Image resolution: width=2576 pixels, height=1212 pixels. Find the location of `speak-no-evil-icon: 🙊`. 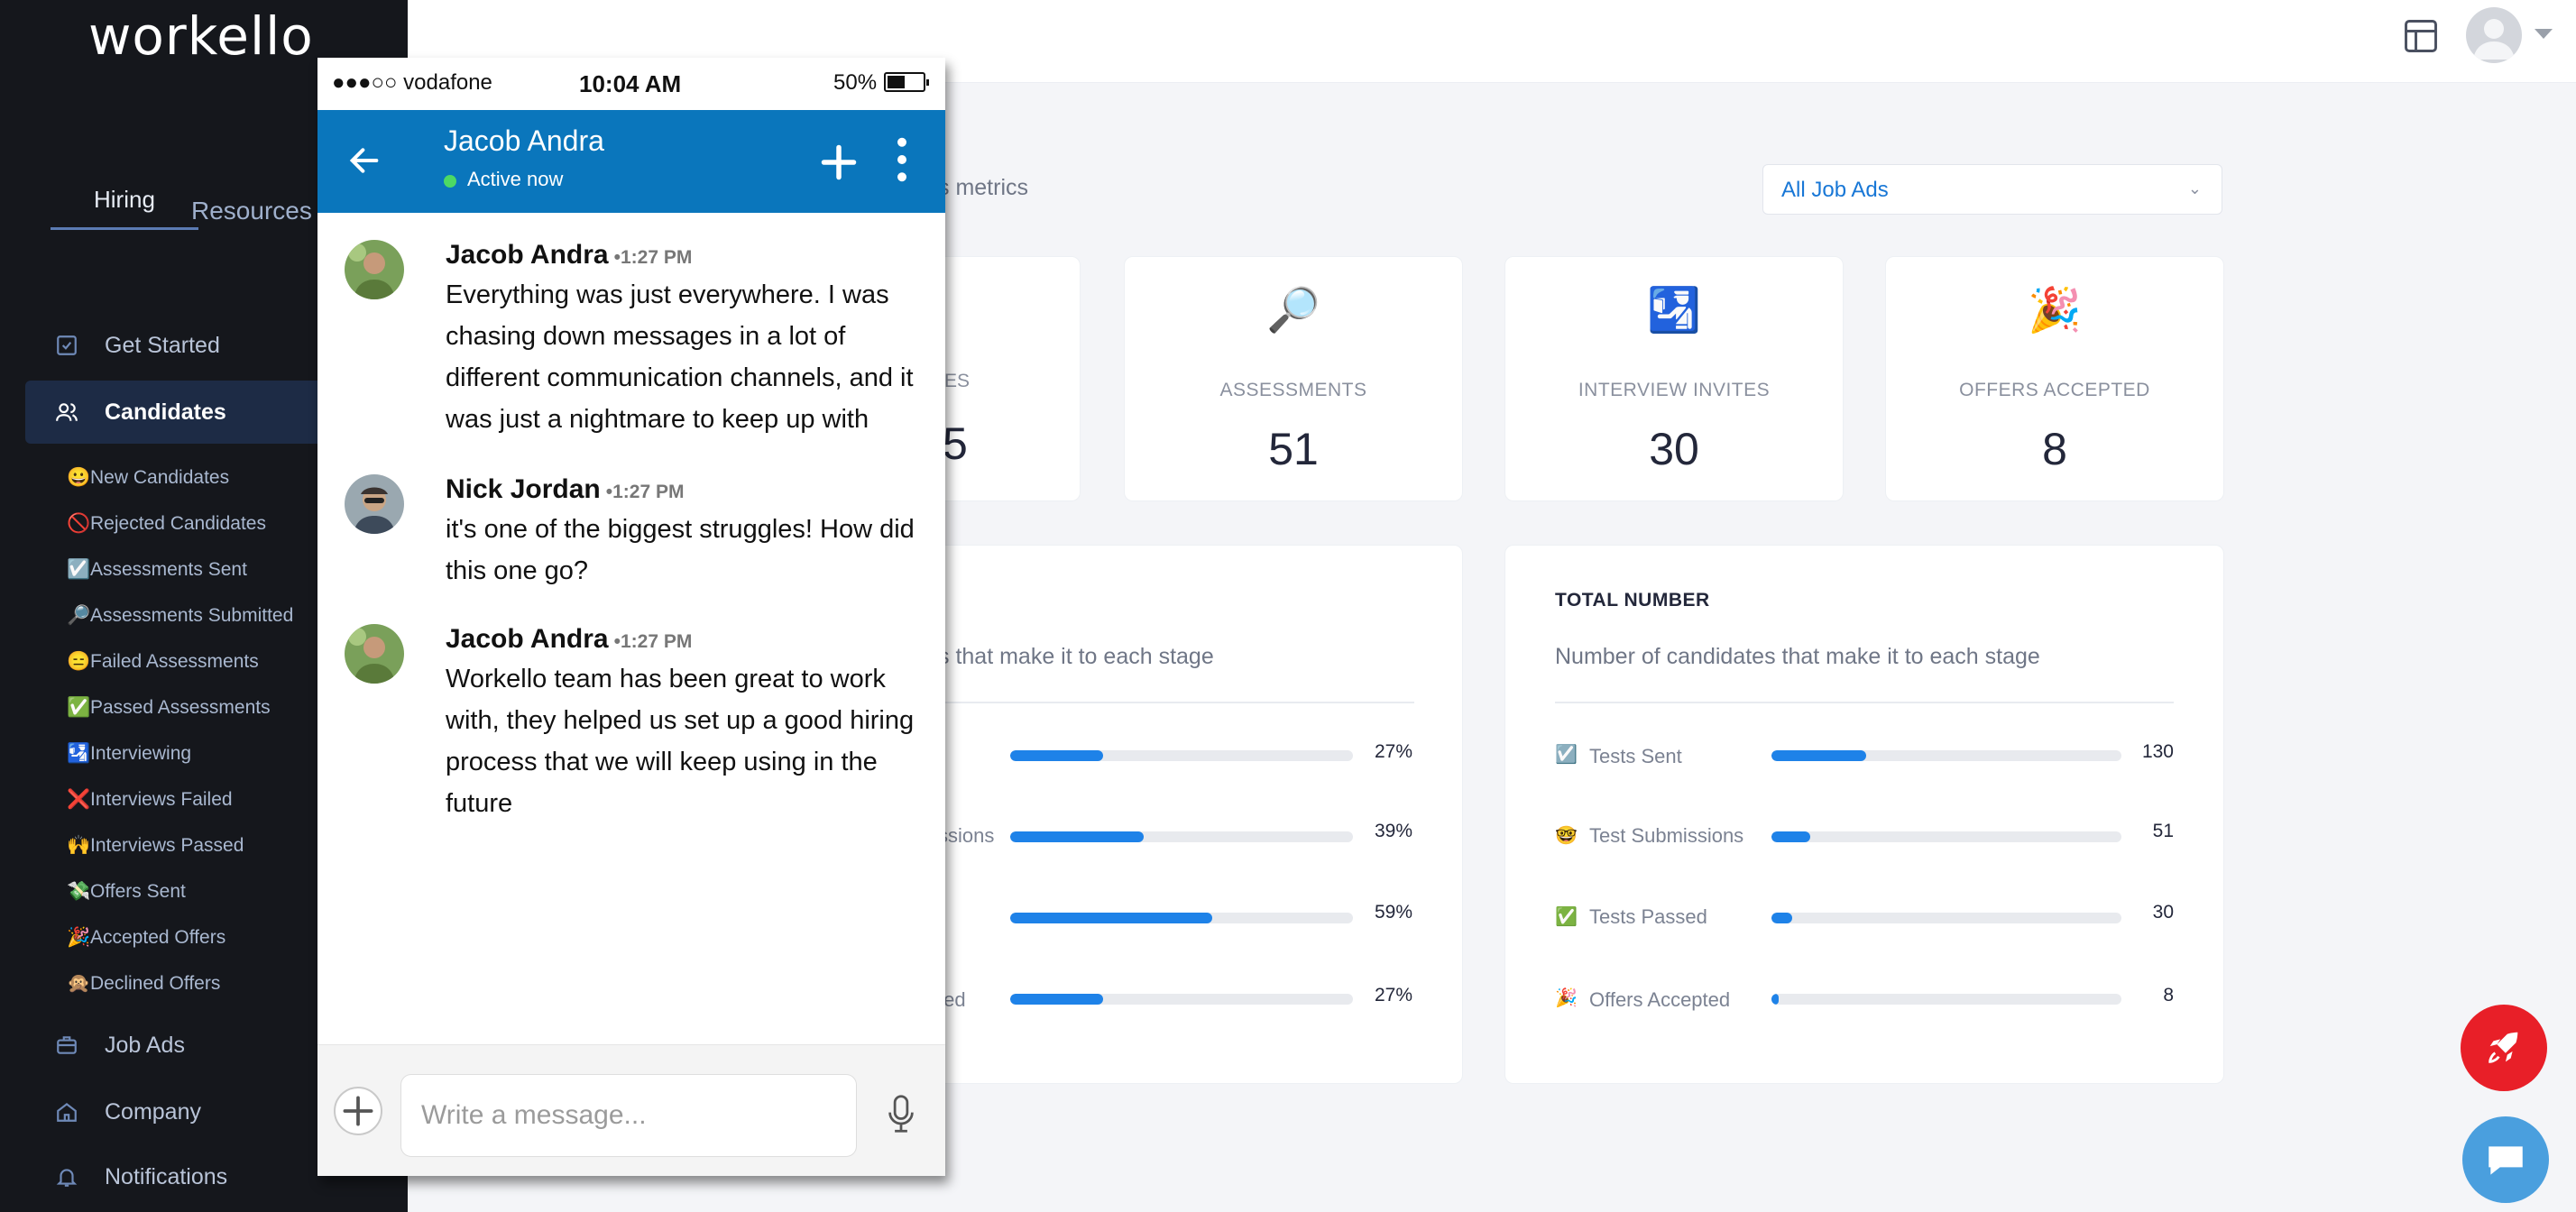

speak-no-evil-icon: 🙊 is located at coordinates (79, 984).